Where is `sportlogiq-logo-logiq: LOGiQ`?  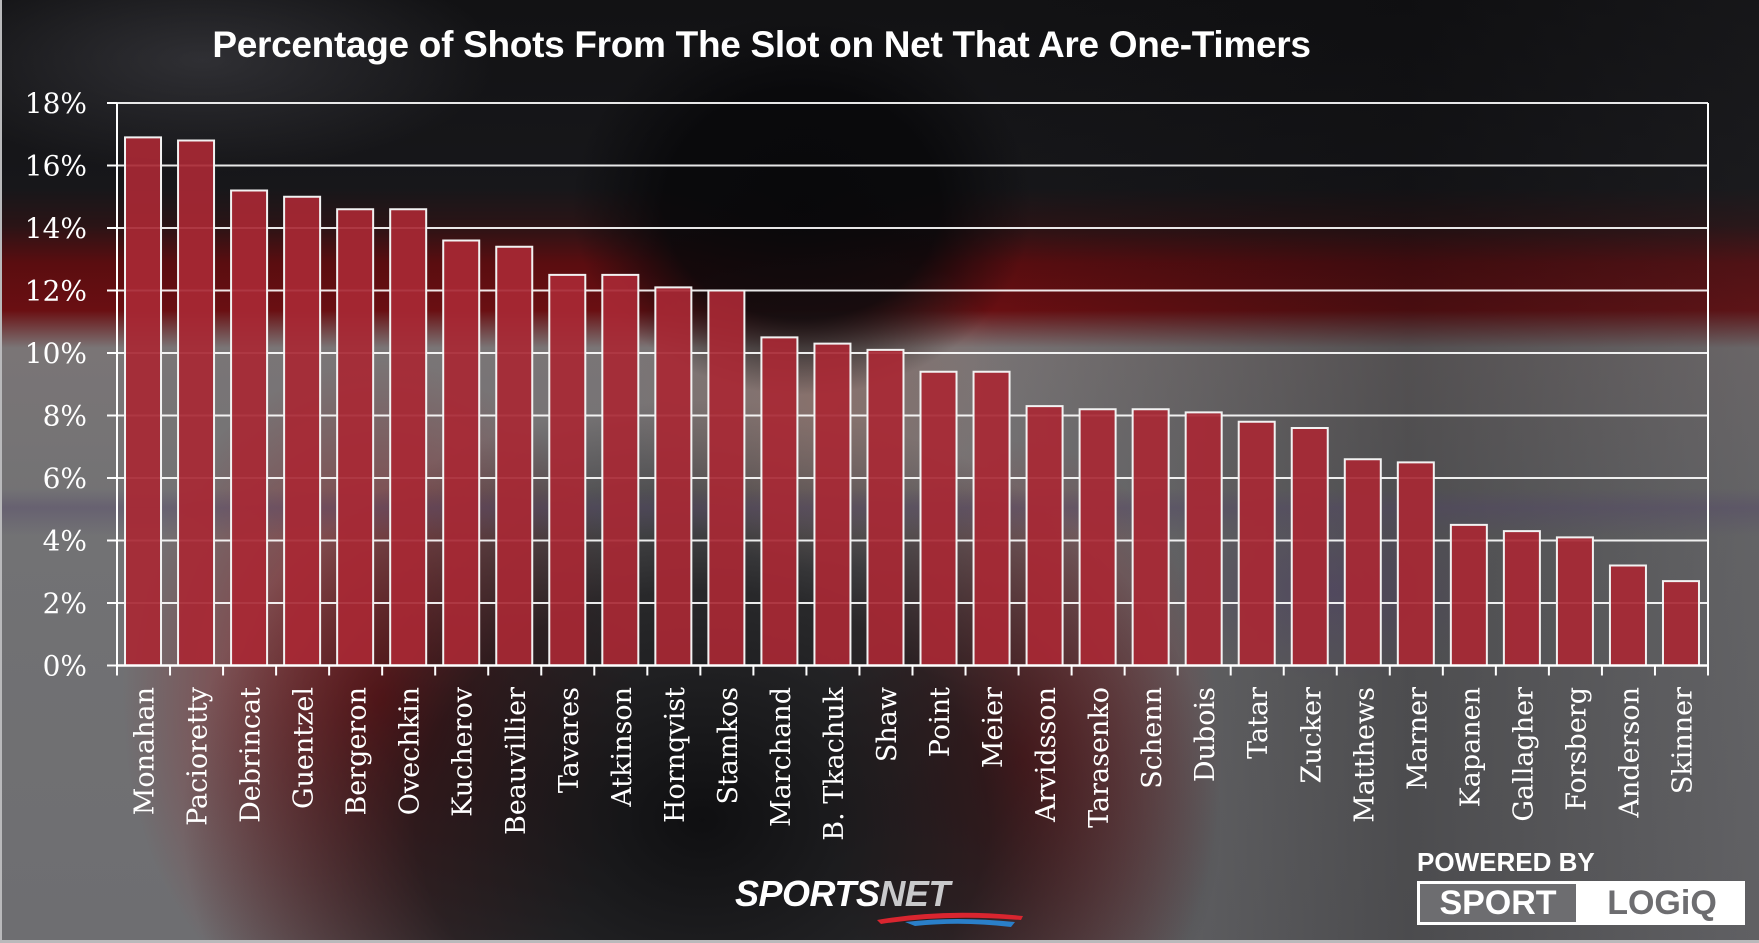
sportlogiq-logo-logiq: LOGiQ is located at coordinates (1662, 903).